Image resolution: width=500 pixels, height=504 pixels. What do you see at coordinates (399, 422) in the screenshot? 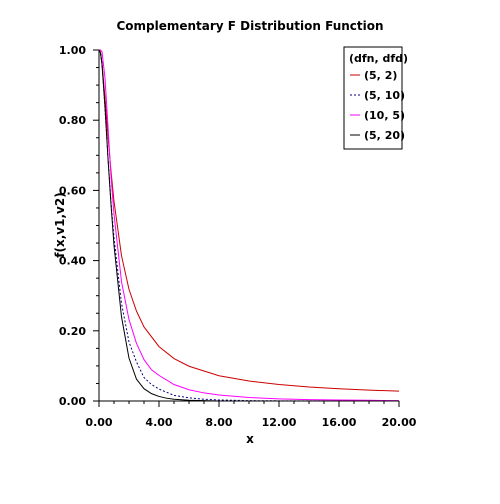
I see `x-tick-label: 20.00` at bounding box center [399, 422].